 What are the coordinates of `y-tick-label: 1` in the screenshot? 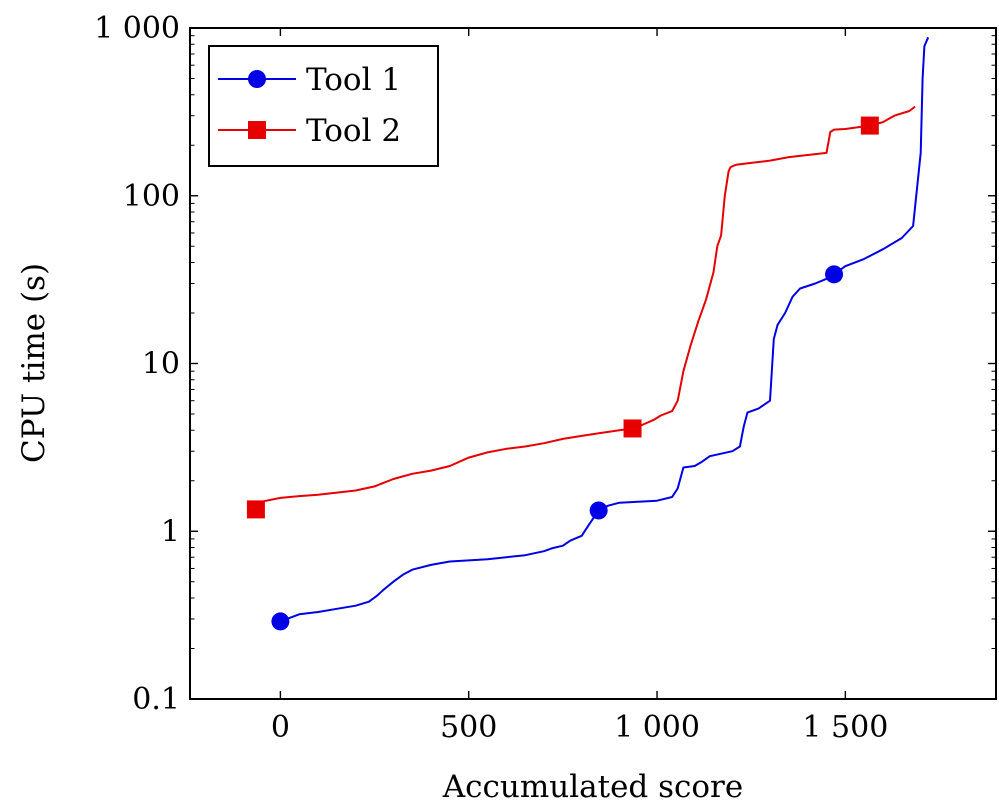 It's located at (170, 531).